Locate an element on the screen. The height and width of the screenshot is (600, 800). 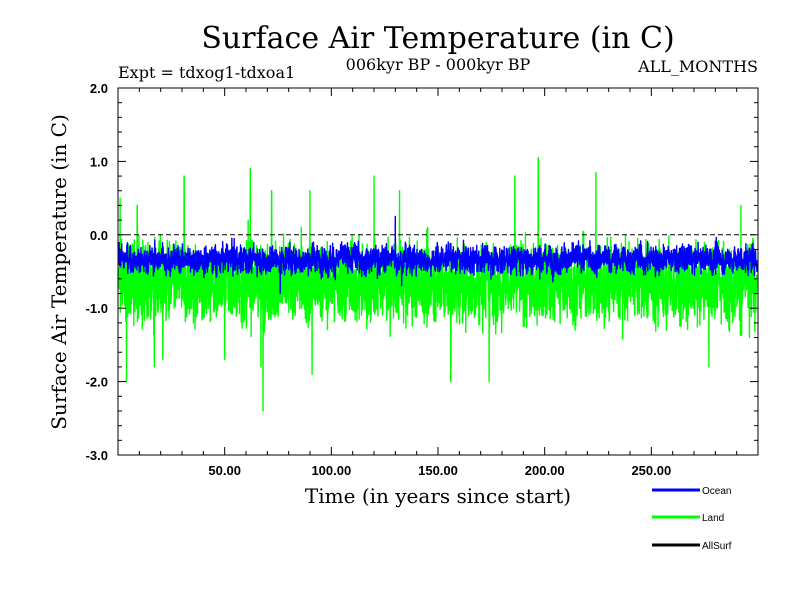
x-axis-label: Time (in years since start) is located at coordinates (438, 496).